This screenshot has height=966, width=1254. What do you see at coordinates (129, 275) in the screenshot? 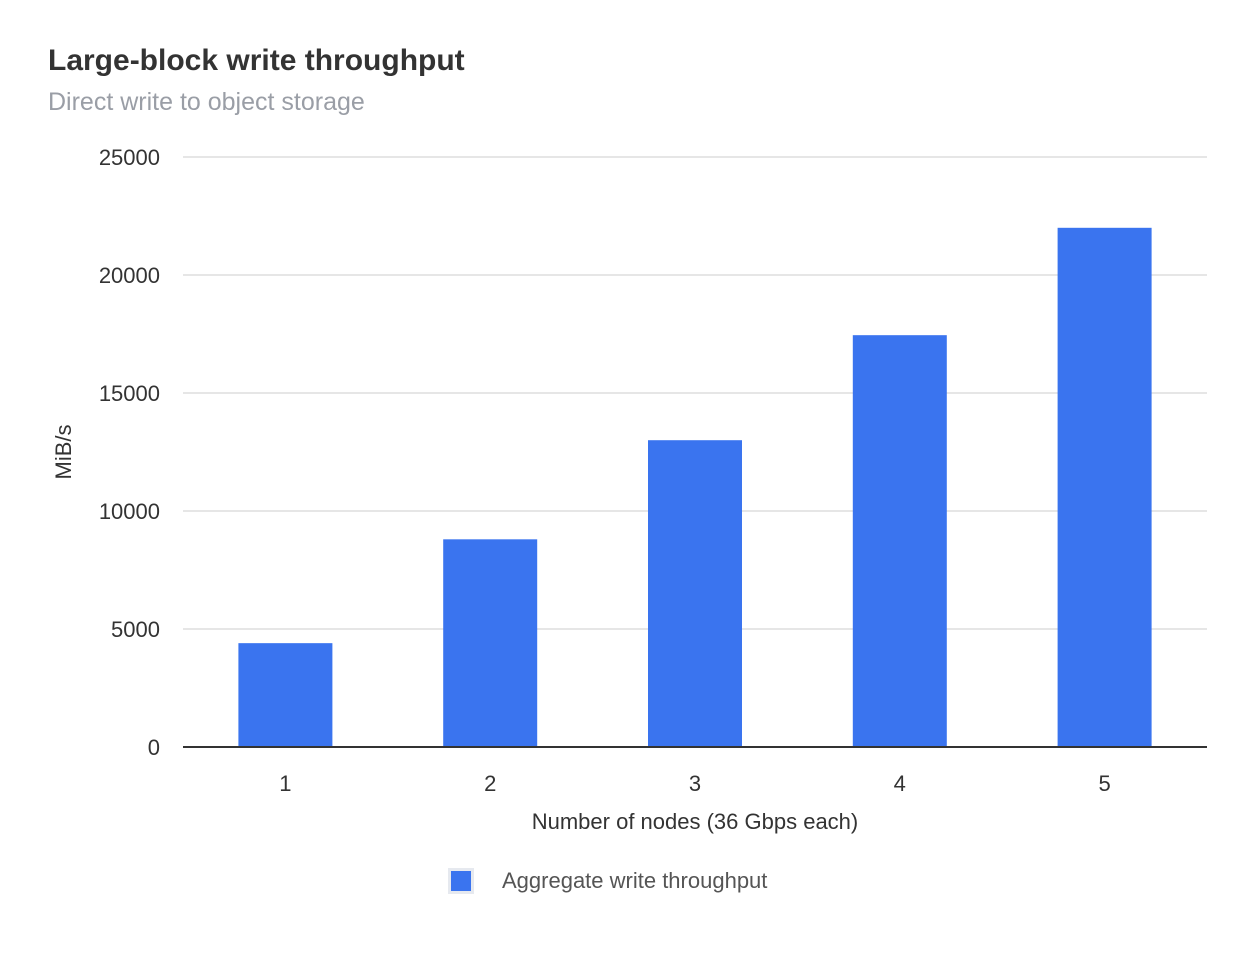
I see `y-tick-label: 20000` at bounding box center [129, 275].